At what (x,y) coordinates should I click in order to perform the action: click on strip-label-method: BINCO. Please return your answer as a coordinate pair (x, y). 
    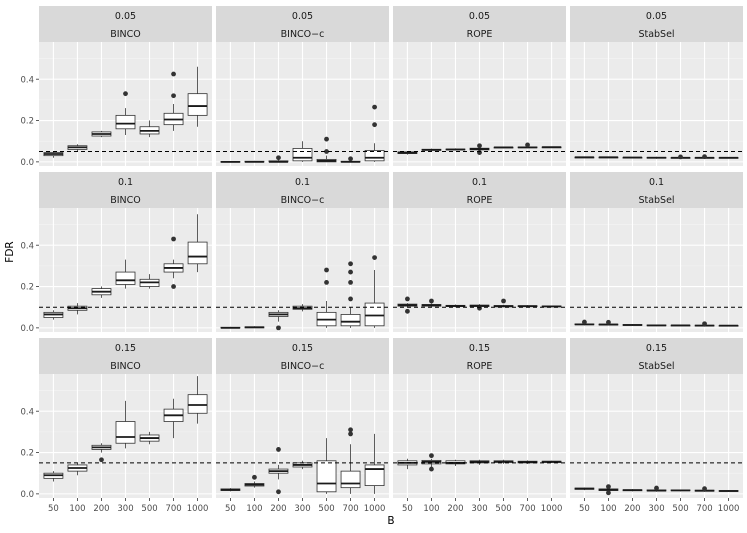
    Looking at the image, I should click on (125, 366).